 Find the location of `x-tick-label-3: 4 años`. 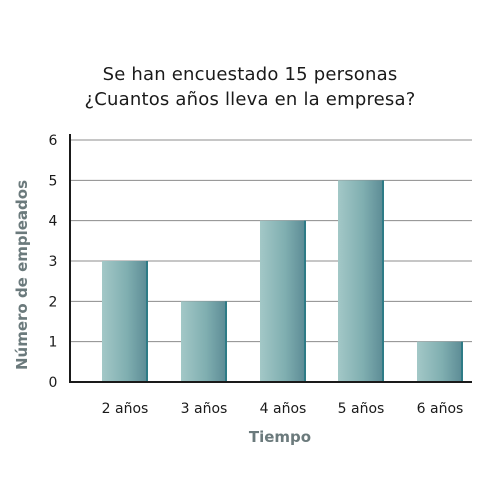

x-tick-label-3: 4 años is located at coordinates (283, 409).